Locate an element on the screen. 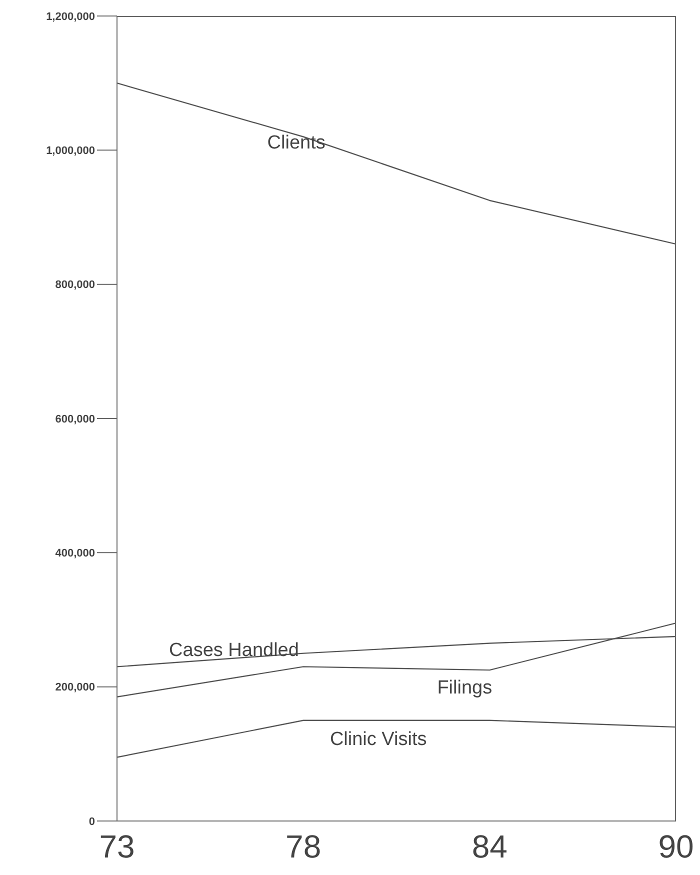  y-tick-label: 1,200,000 is located at coordinates (70, 16).